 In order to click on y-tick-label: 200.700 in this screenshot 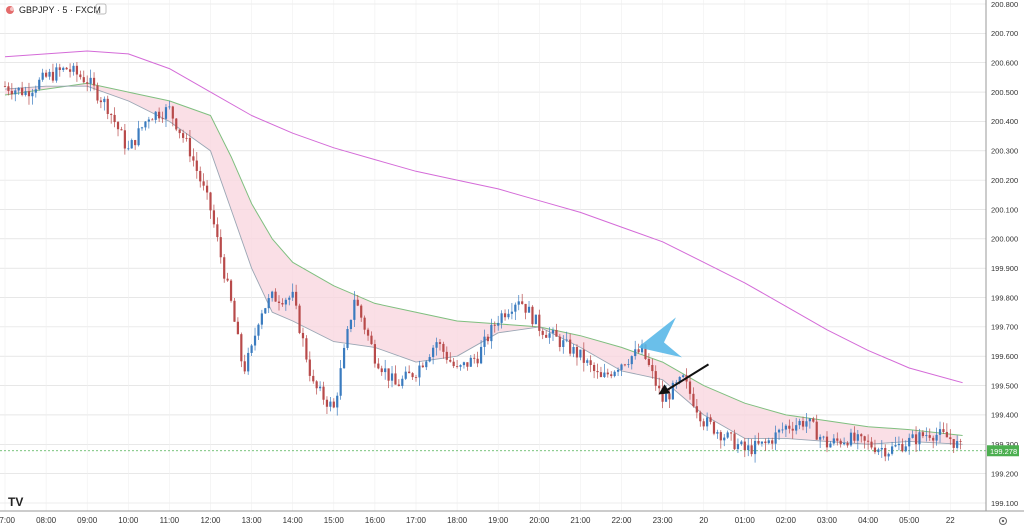, I will do `click(1004, 33)`.